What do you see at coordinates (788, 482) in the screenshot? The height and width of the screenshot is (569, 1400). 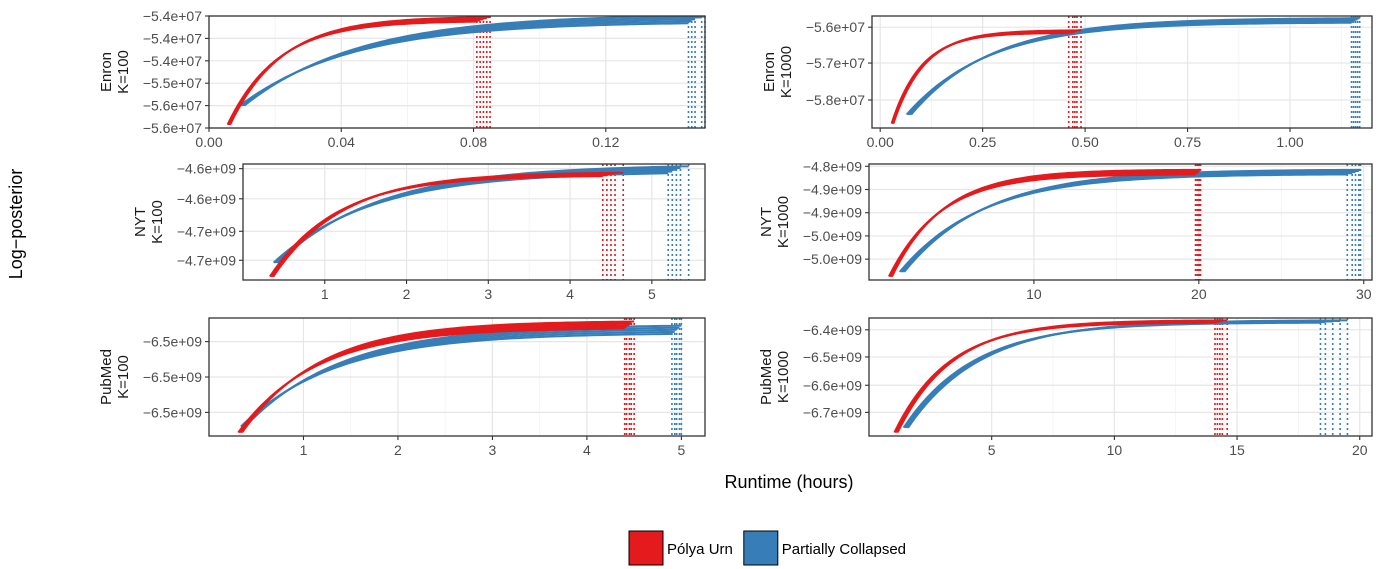 I see `x-axis-title: Runtime (hours)` at bounding box center [788, 482].